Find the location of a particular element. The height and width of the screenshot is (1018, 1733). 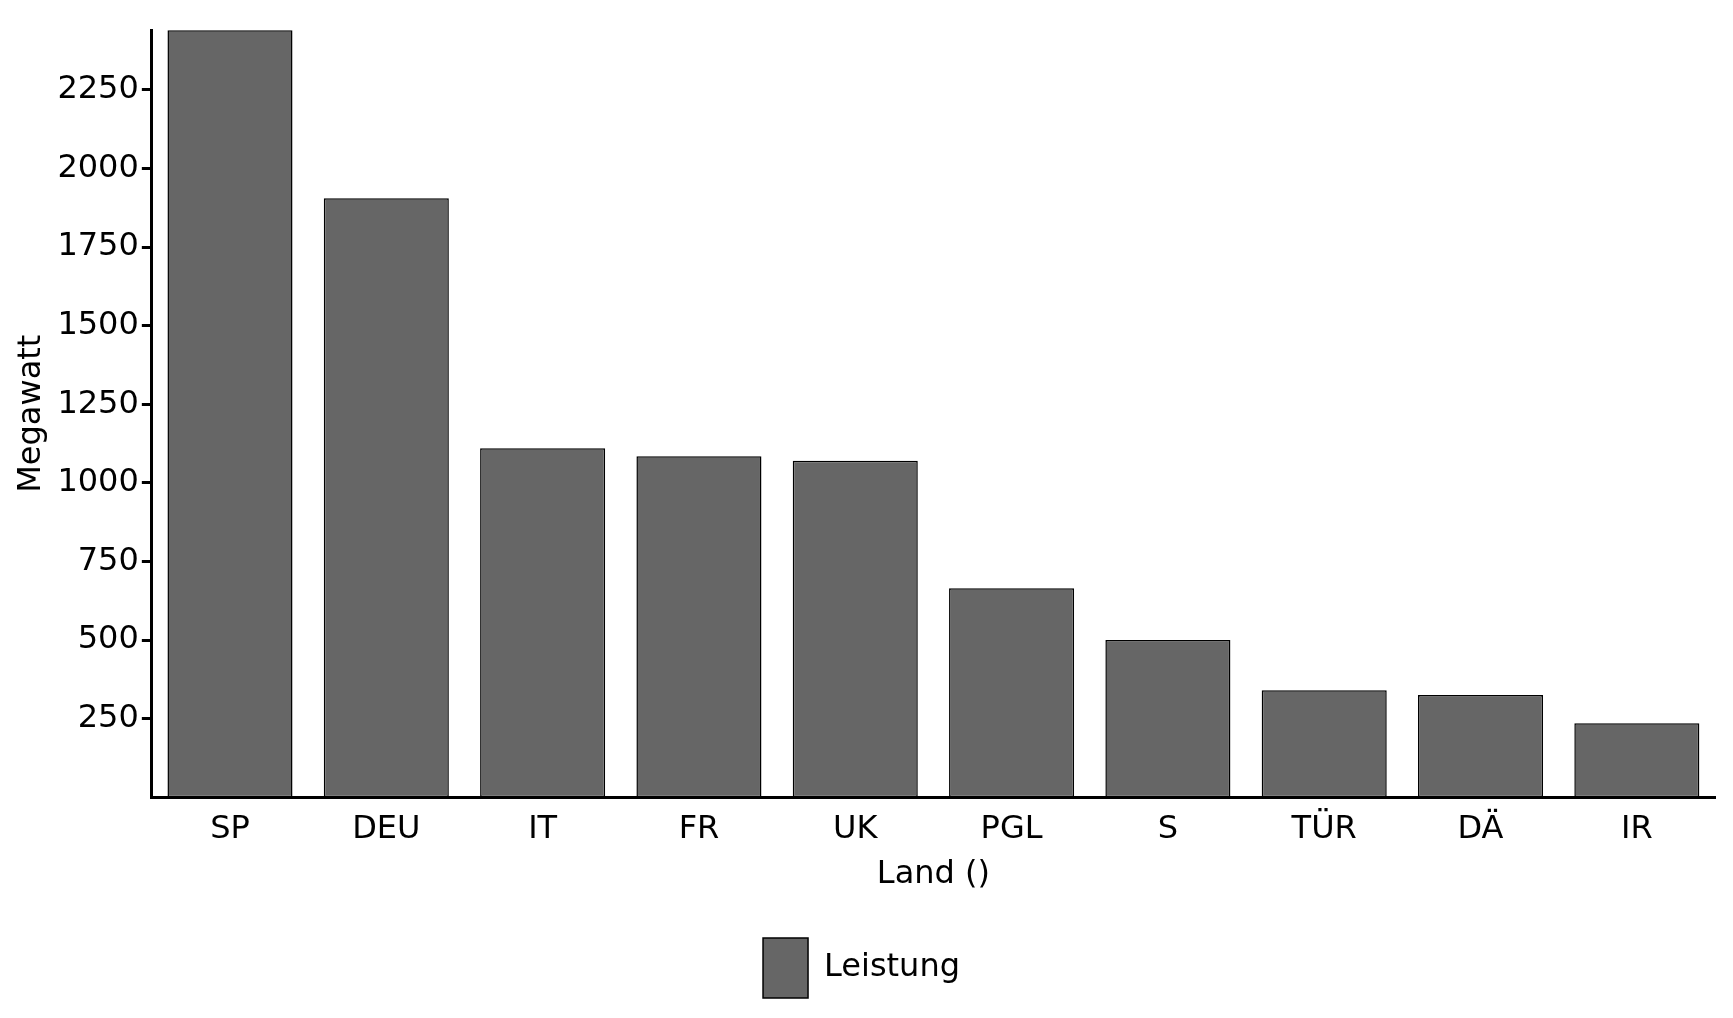

y-tick-label: 2250 is located at coordinates (98, 87).